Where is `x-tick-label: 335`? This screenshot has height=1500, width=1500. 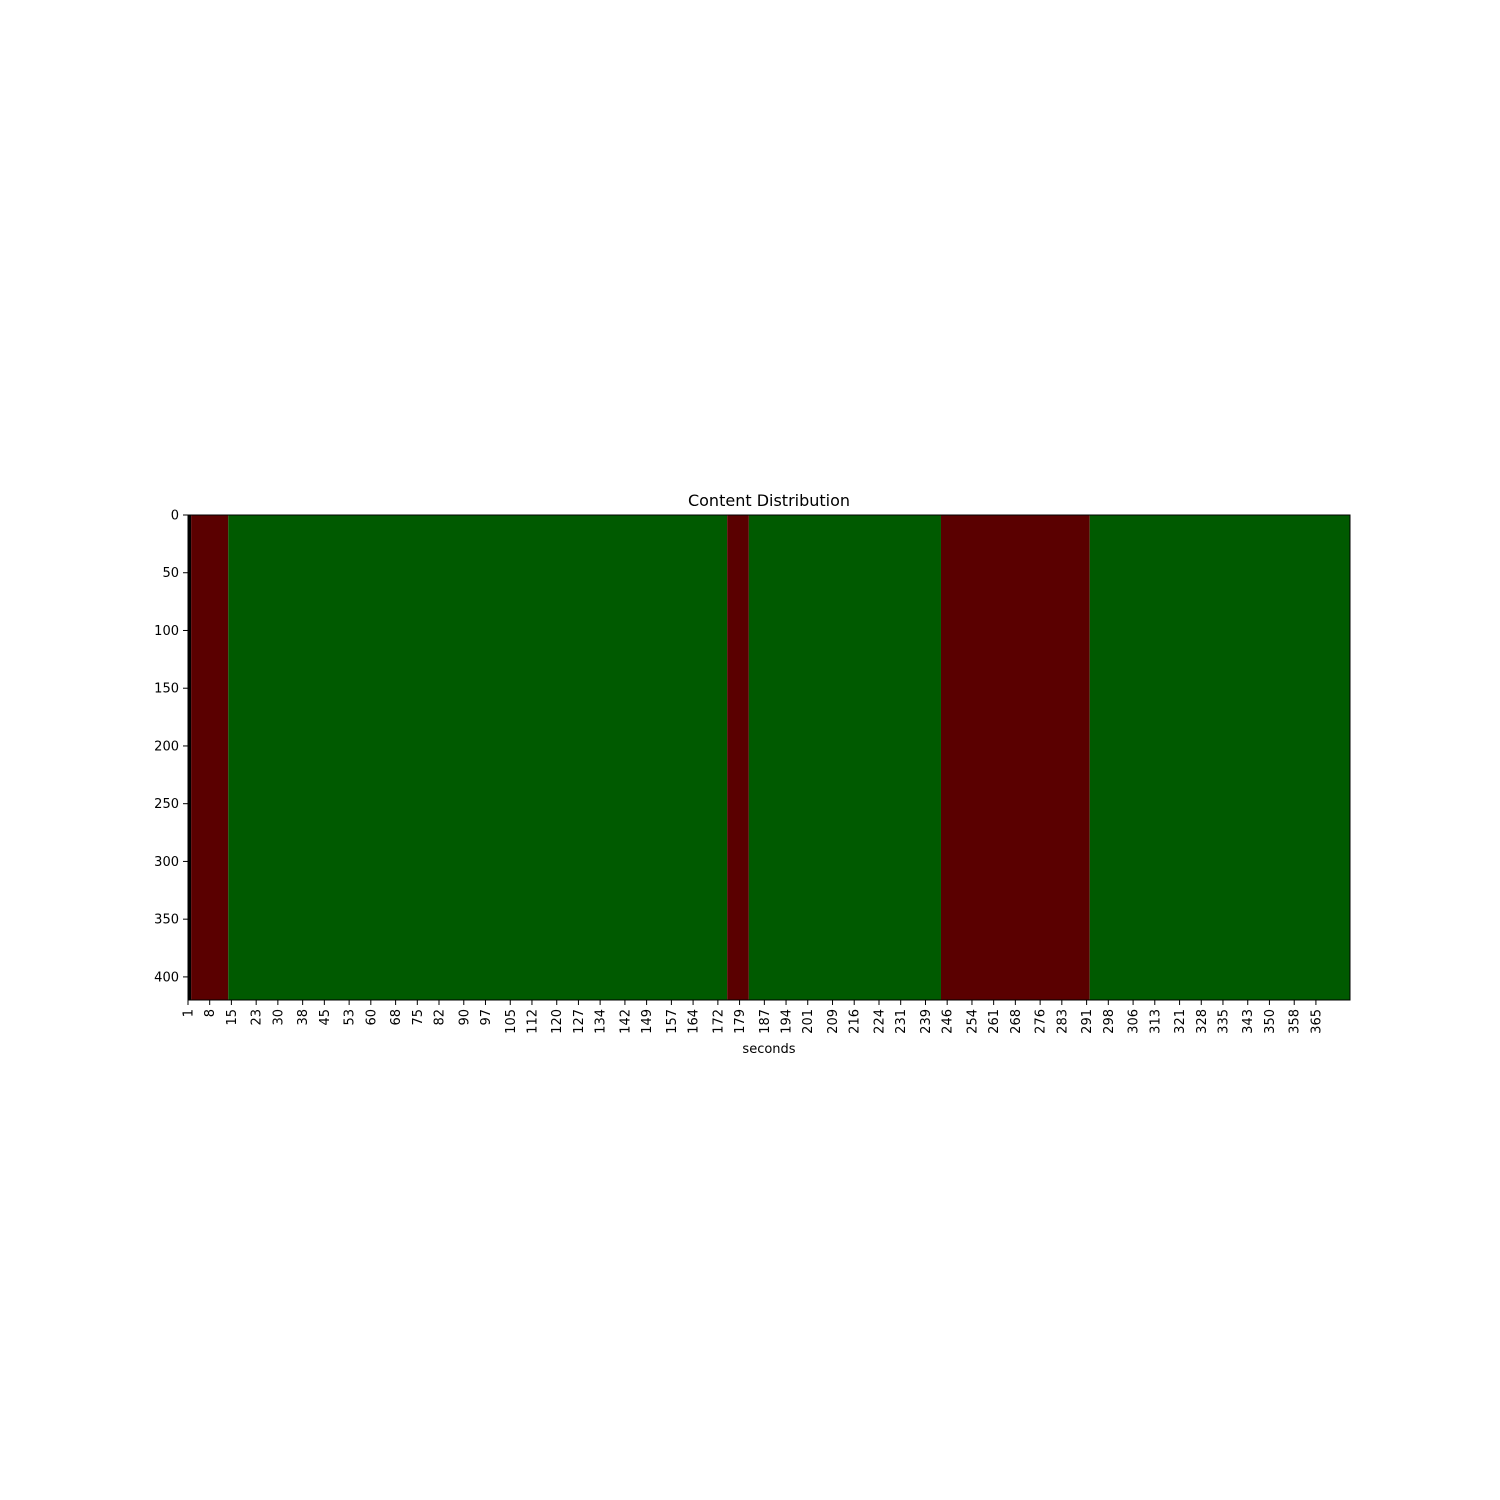
x-tick-label: 335 is located at coordinates (1223, 1021).